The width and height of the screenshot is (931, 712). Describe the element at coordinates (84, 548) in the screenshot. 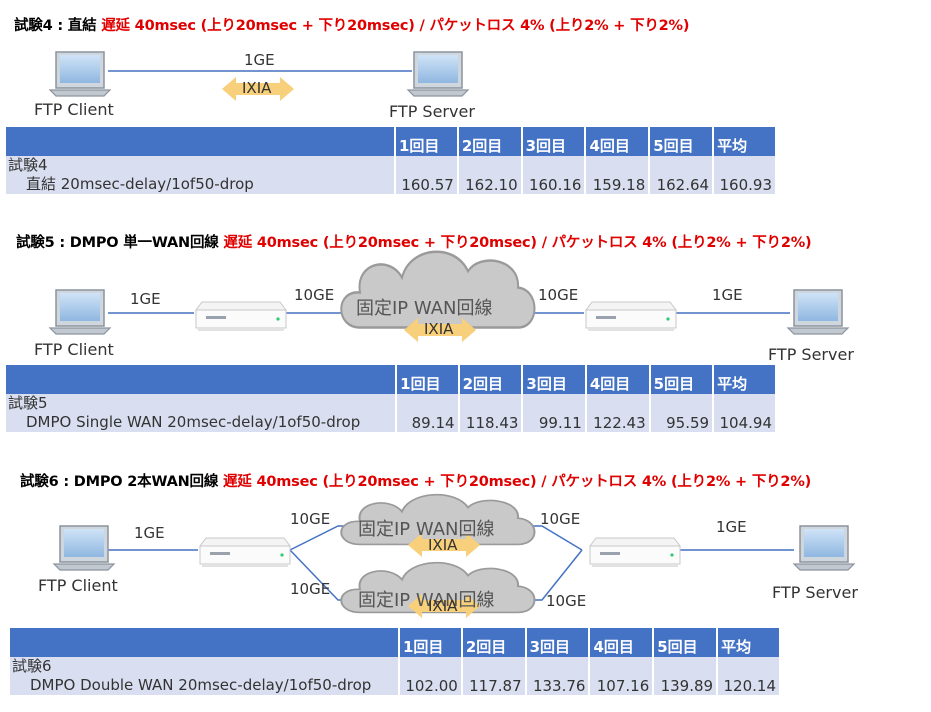

I see `test6-client-laptop-icon` at that location.